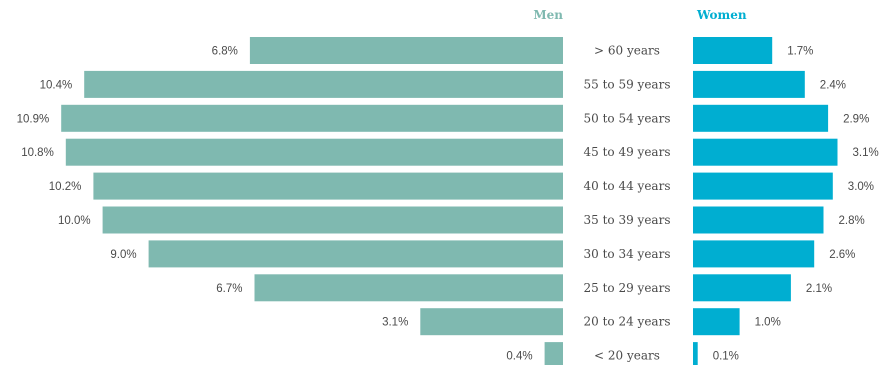 The width and height of the screenshot is (889, 365). I want to click on men-value-label: 10.8%, so click(37, 153).